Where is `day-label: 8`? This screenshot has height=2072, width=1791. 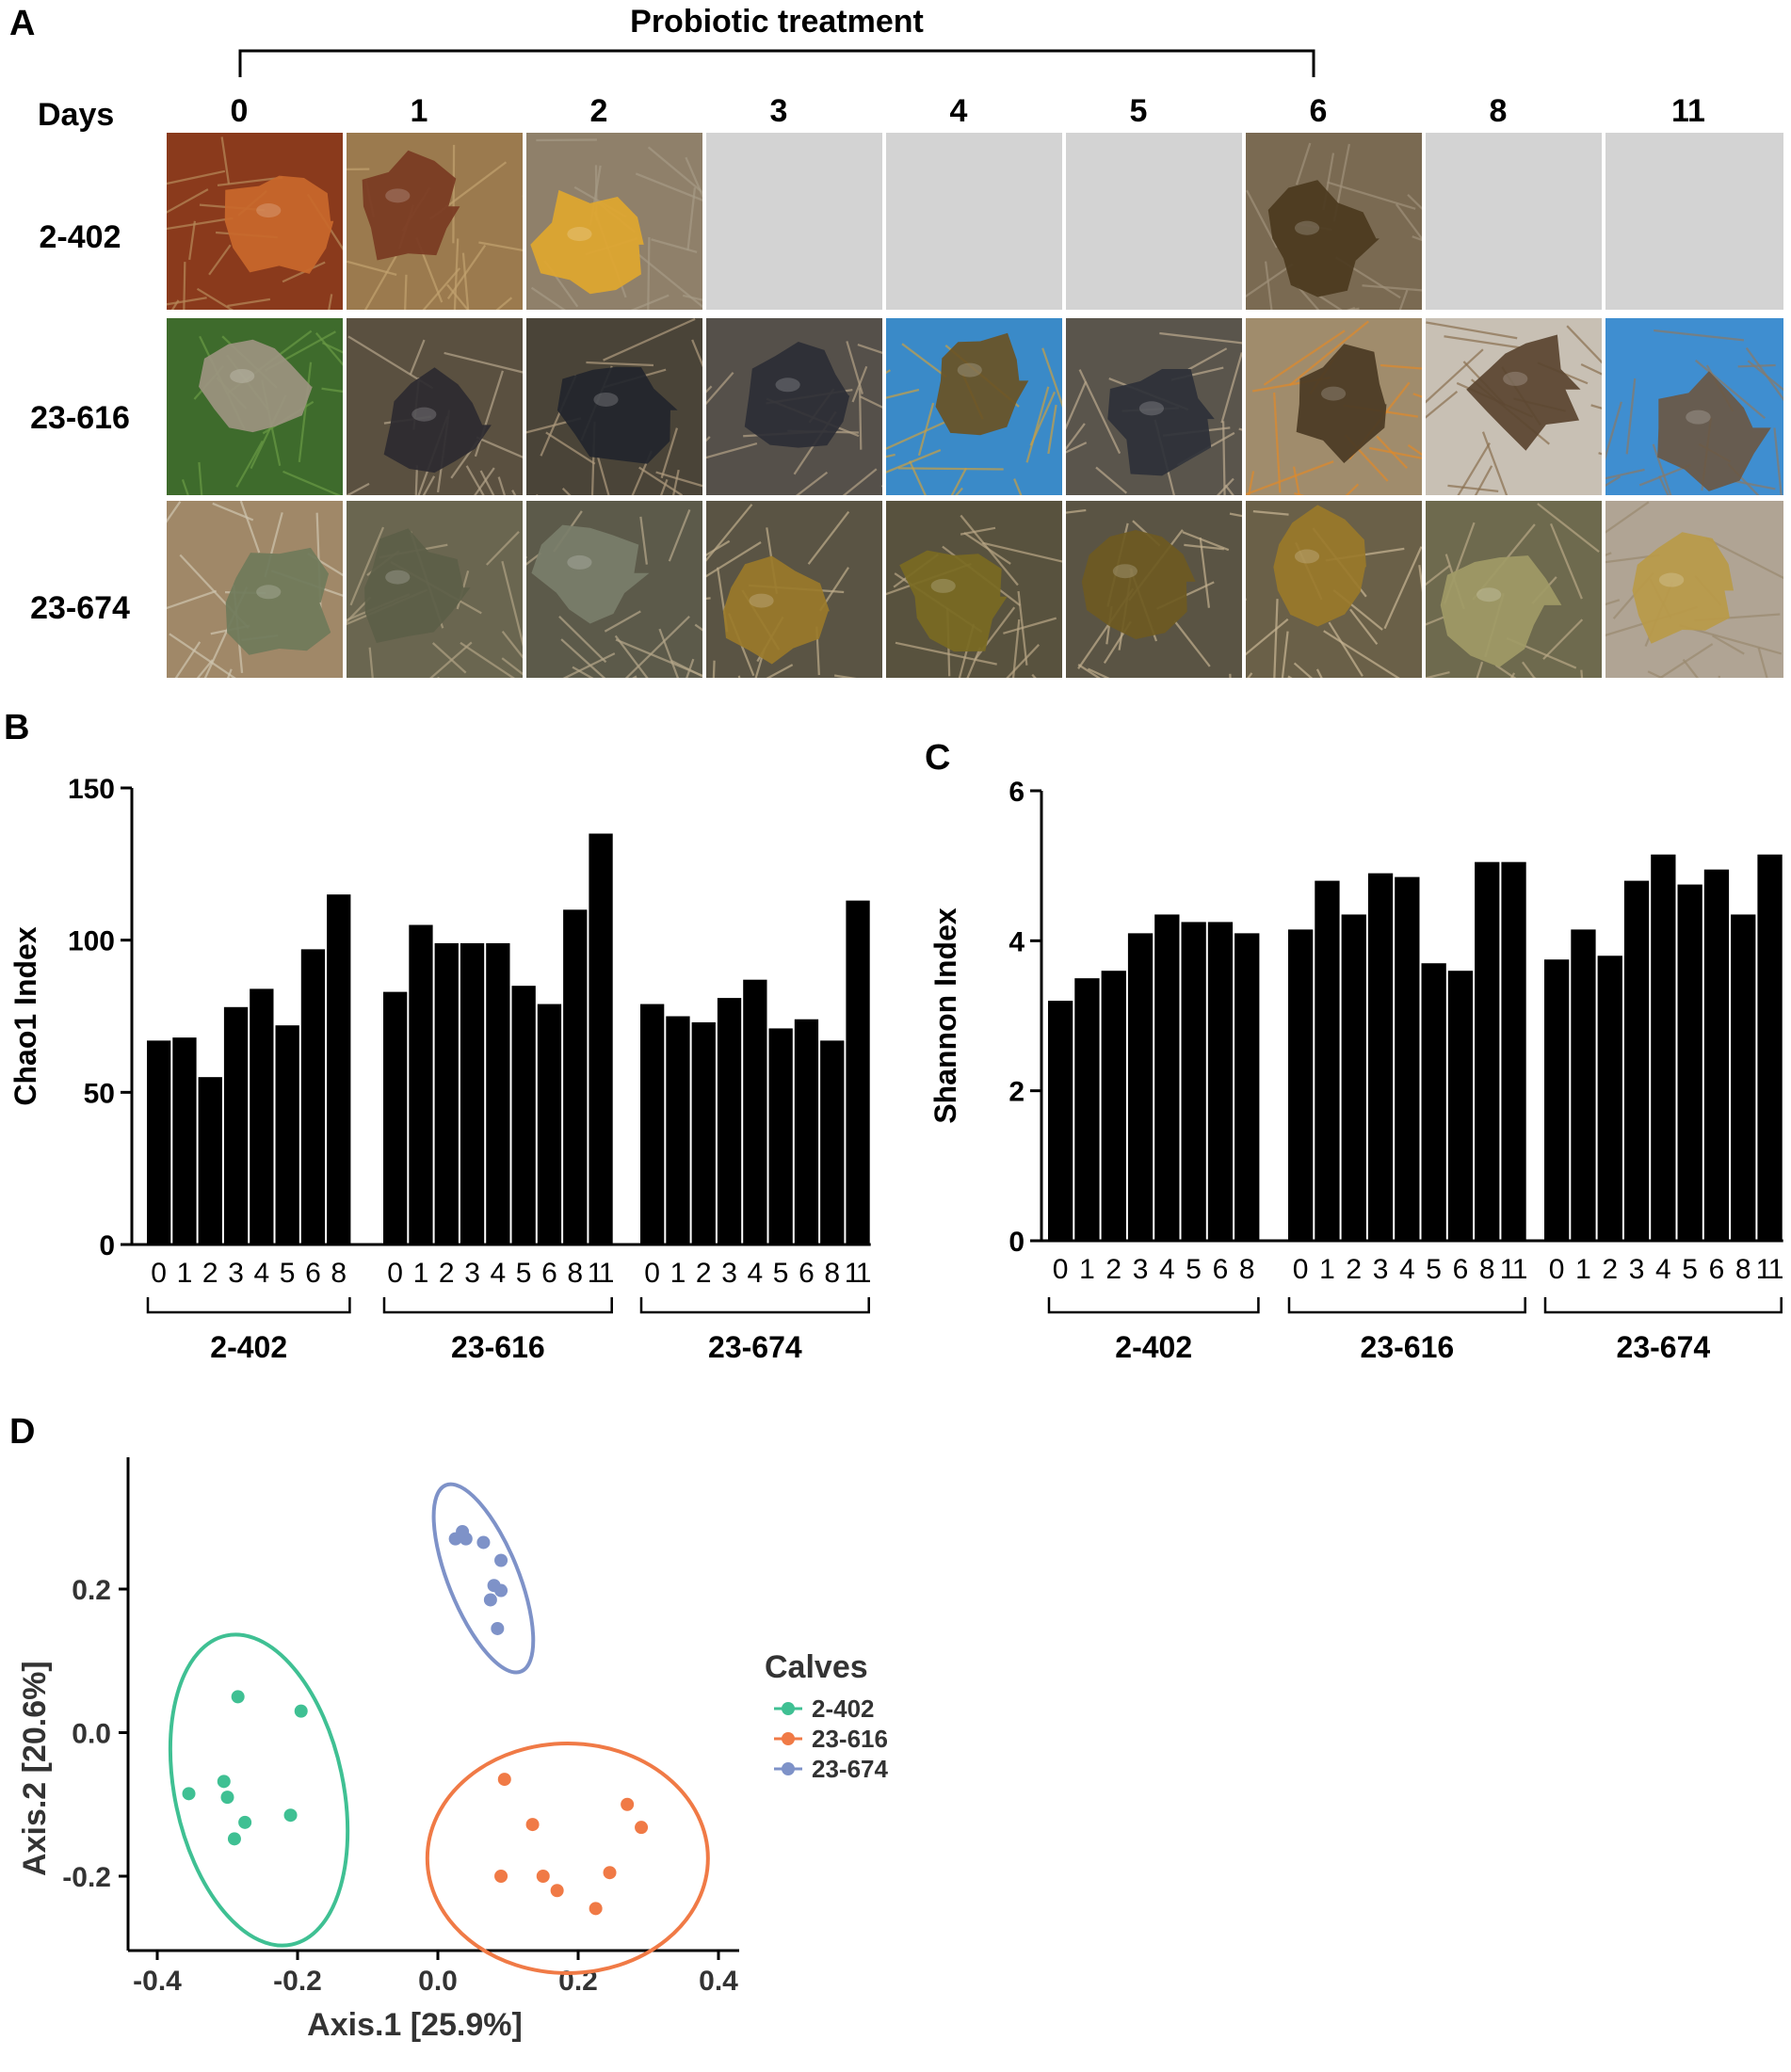
day-label: 8 is located at coordinates (1499, 111).